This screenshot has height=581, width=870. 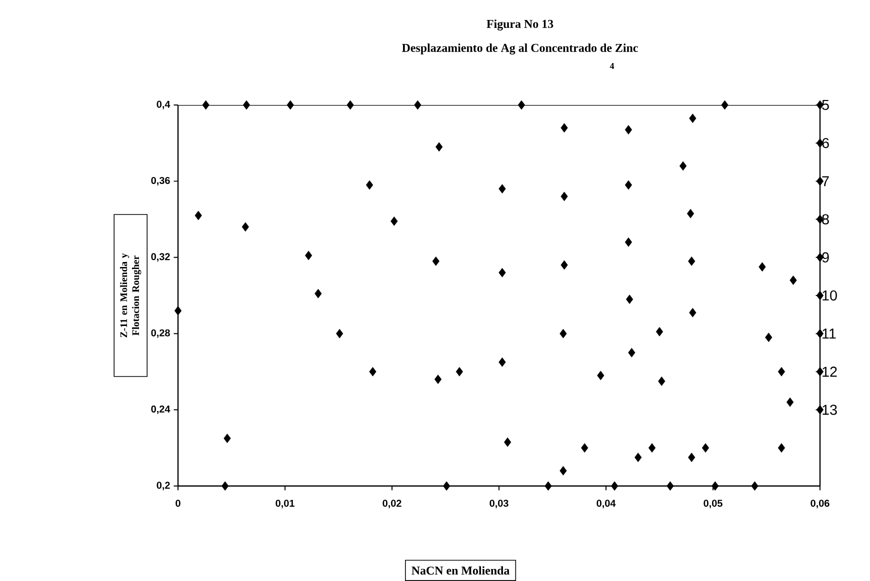 What do you see at coordinates (825, 181) in the screenshot?
I see `y2-tick-label: 7` at bounding box center [825, 181].